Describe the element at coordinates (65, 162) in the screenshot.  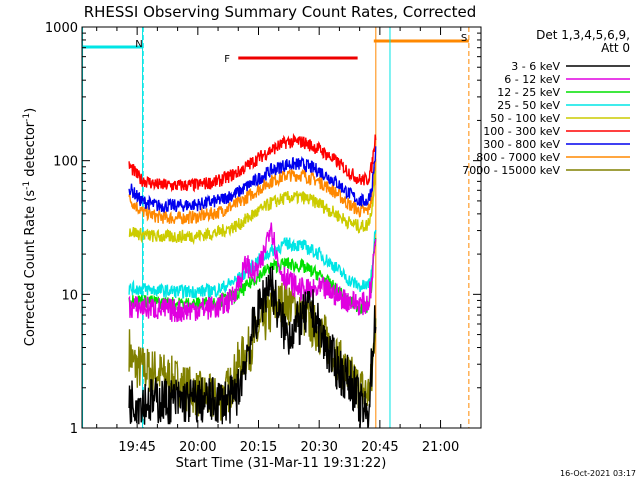
I see `y-tick-label: 100` at that location.